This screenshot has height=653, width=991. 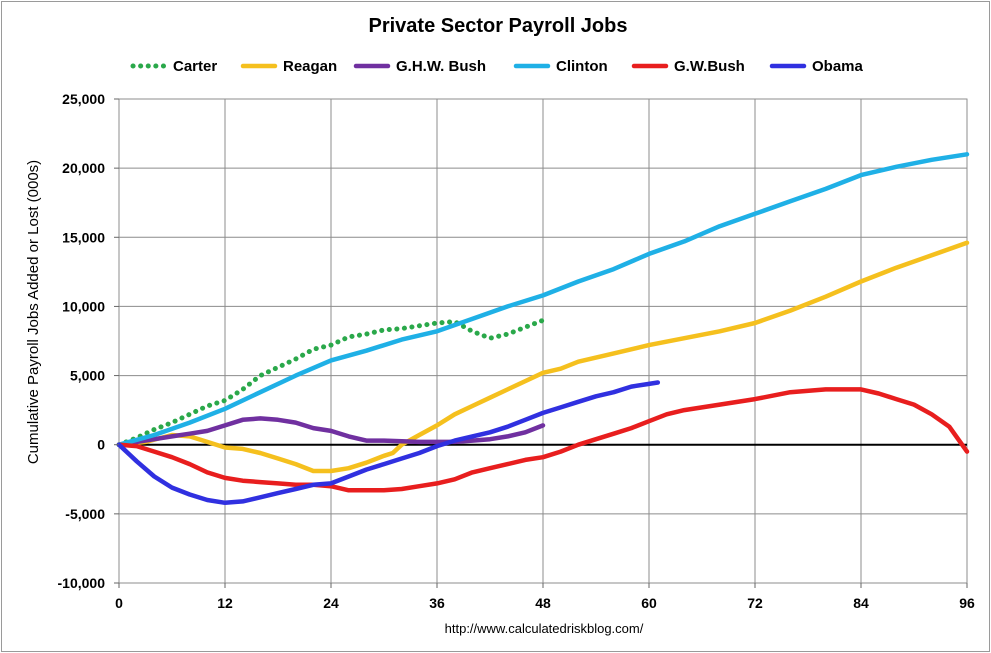 What do you see at coordinates (967, 603) in the screenshot?
I see `x-tick-label: 96` at bounding box center [967, 603].